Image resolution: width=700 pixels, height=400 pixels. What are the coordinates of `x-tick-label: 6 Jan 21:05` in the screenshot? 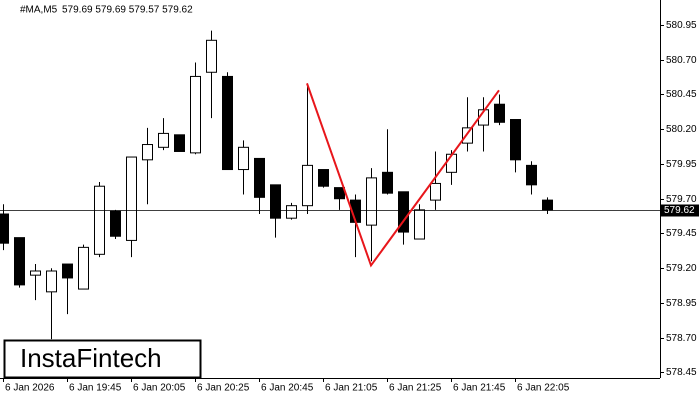 It's located at (351, 388).